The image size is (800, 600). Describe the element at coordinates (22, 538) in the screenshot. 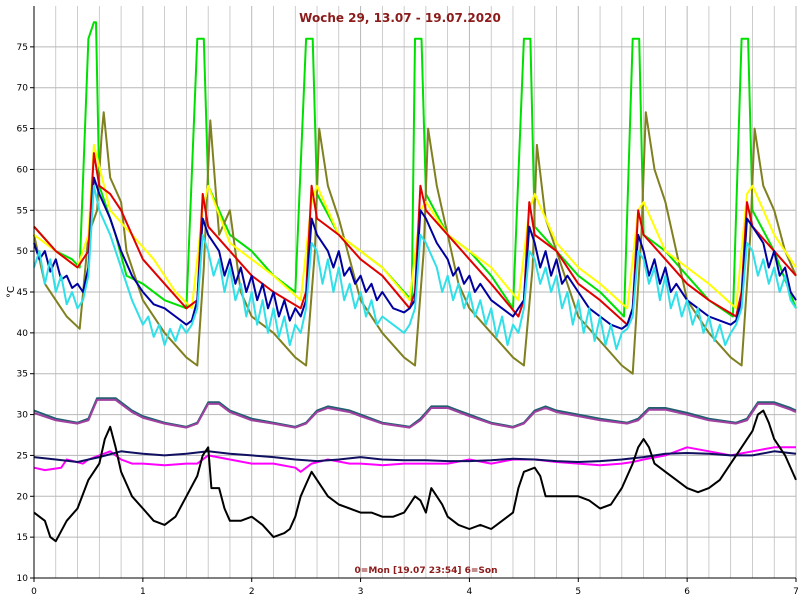

I see `y-tick-label: 15` at that location.